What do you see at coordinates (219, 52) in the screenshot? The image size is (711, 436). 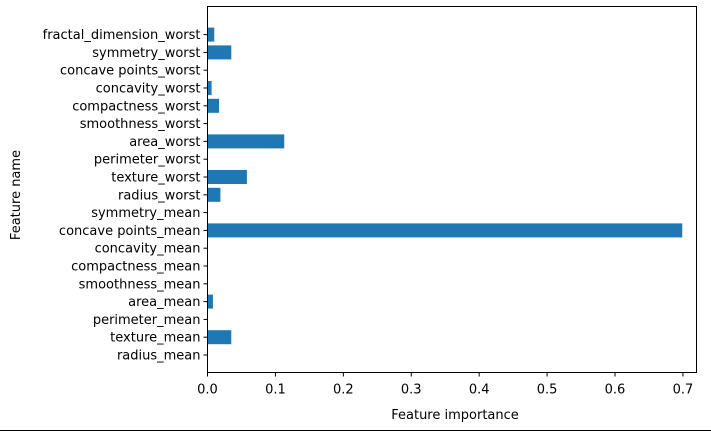 I see `bar-symmetry_worst` at bounding box center [219, 52].